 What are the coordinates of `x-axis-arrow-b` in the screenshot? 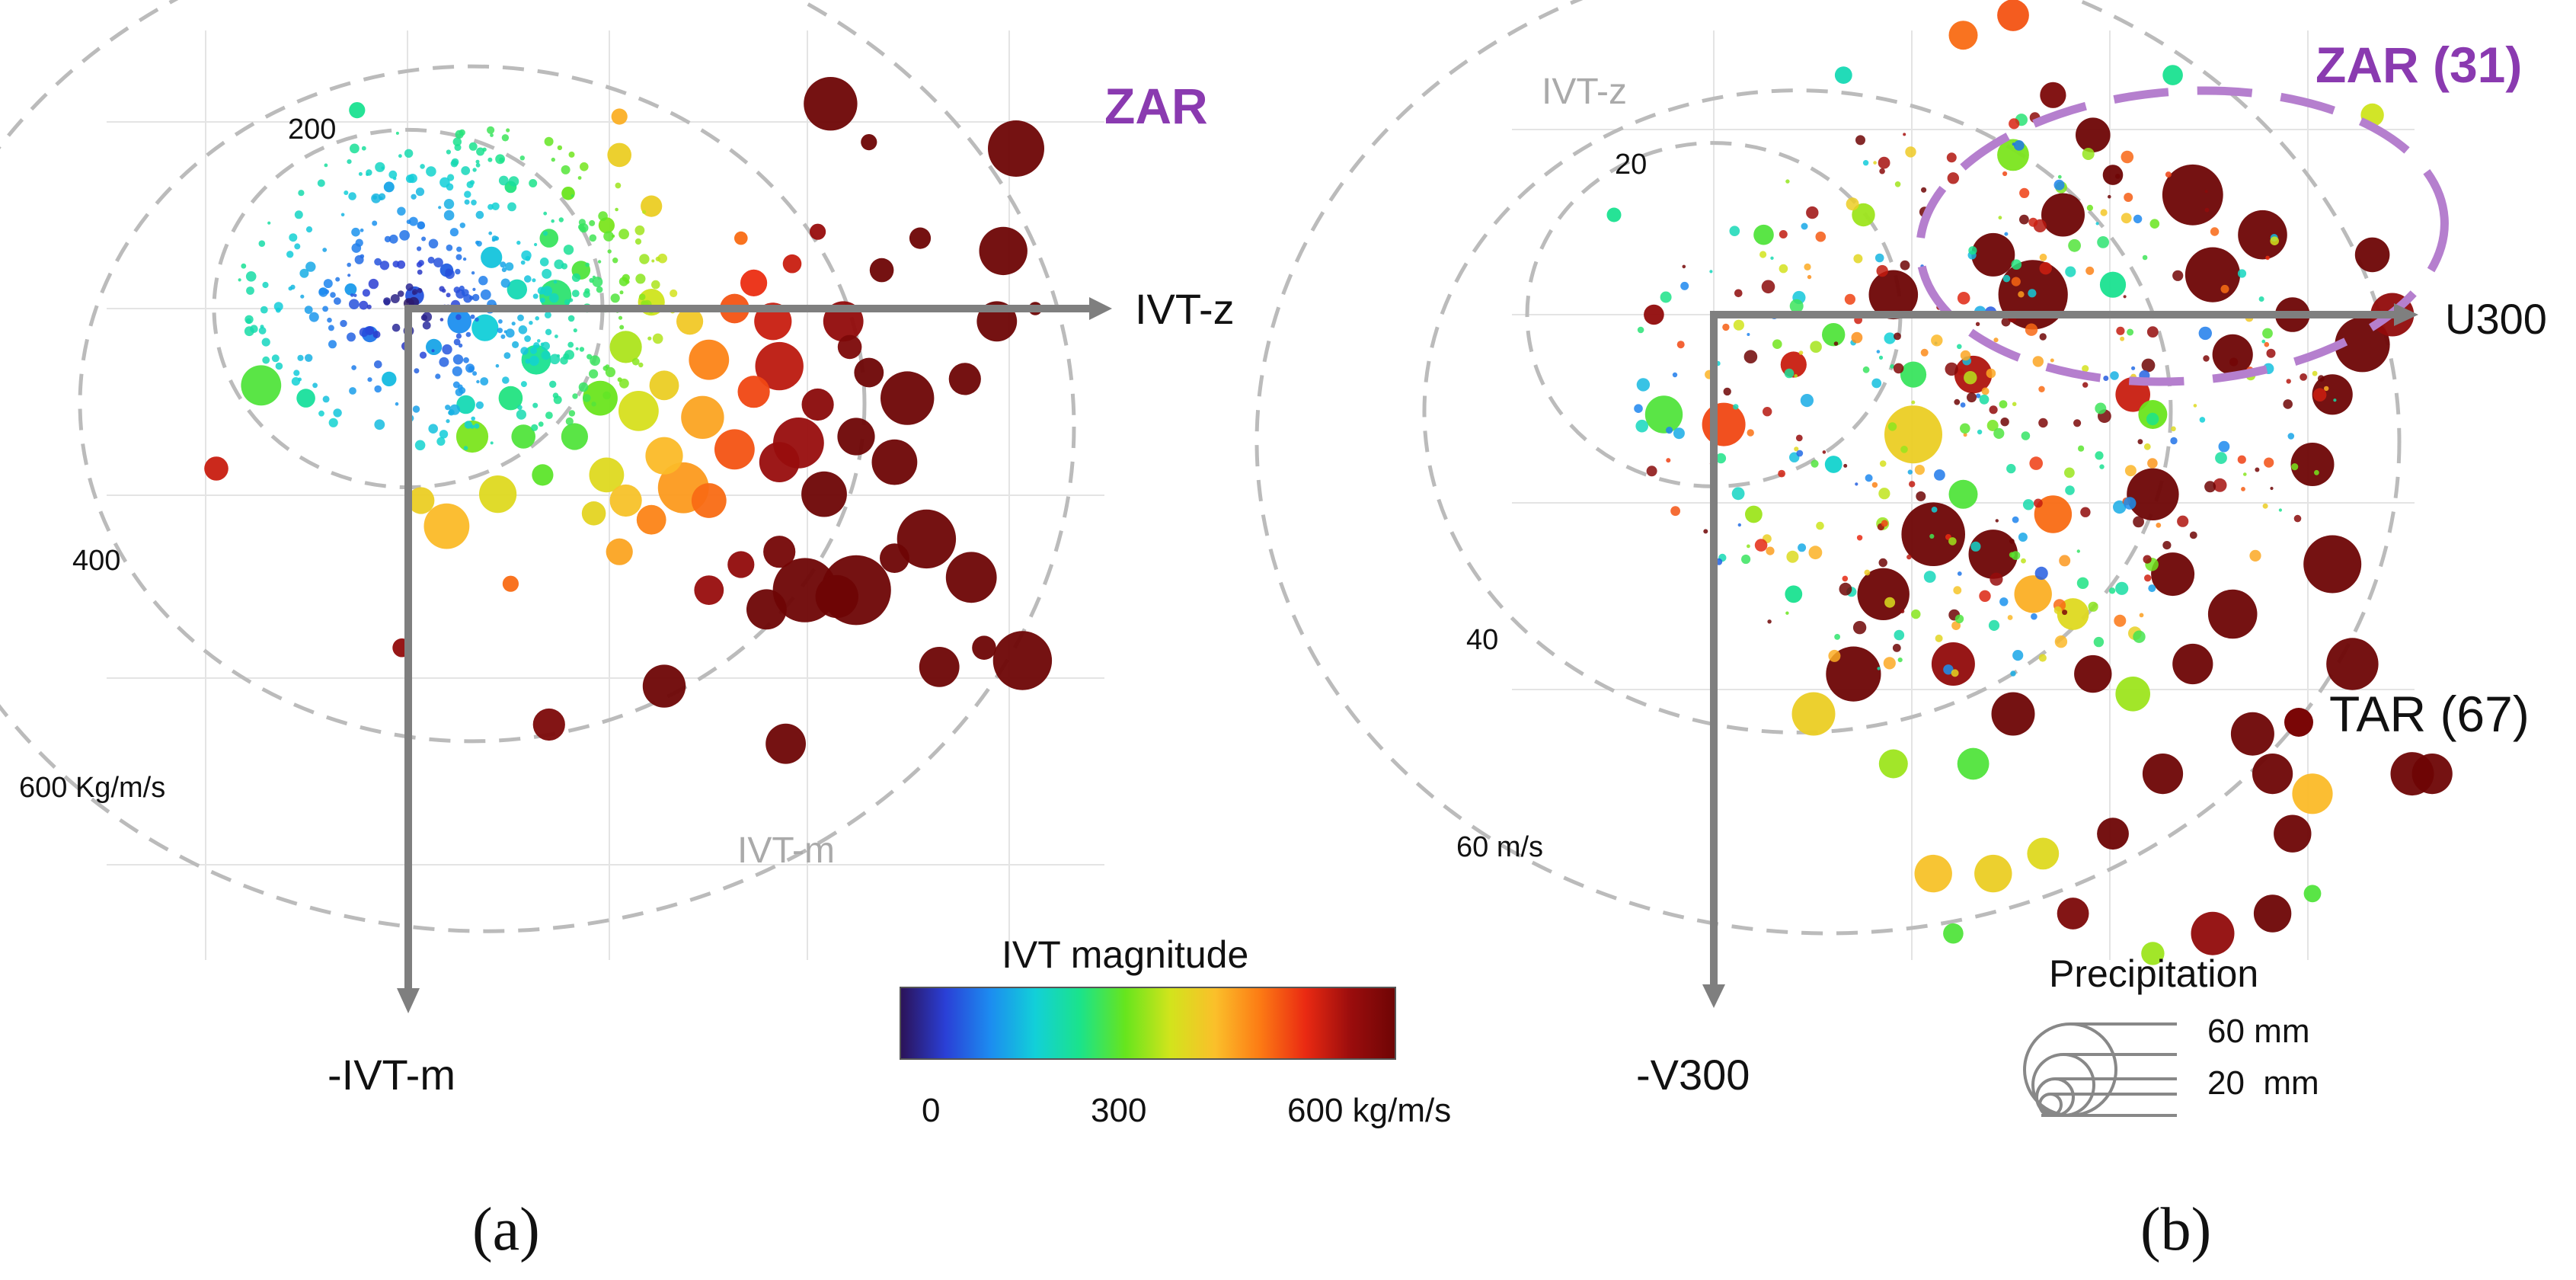 It's located at (2406, 314).